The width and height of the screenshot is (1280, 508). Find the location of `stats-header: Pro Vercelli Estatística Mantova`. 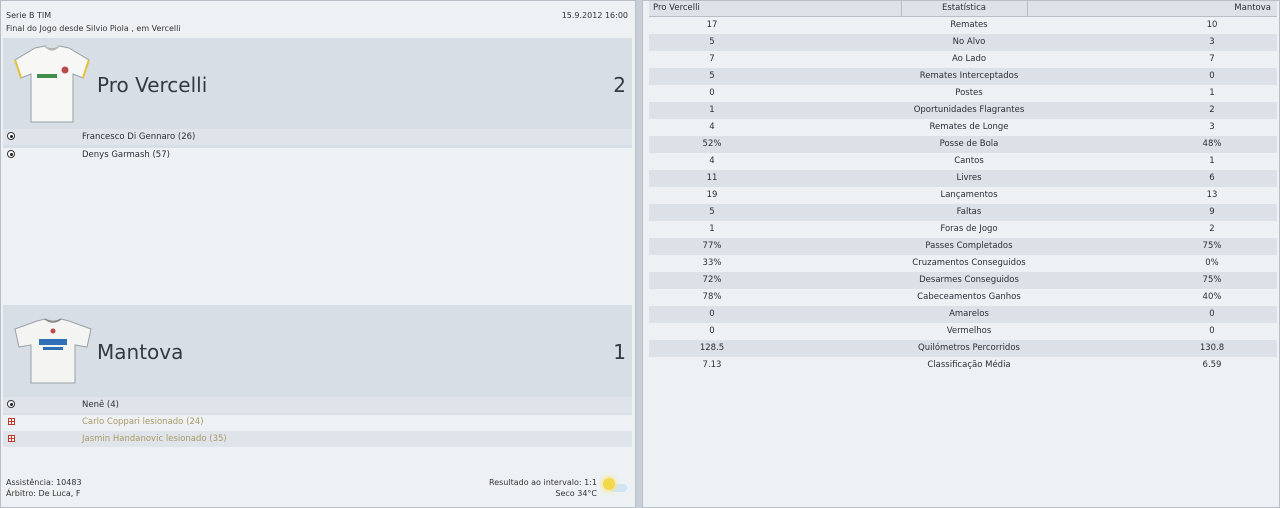

stats-header: Pro Vercelli Estatística Mantova is located at coordinates (963, 9).